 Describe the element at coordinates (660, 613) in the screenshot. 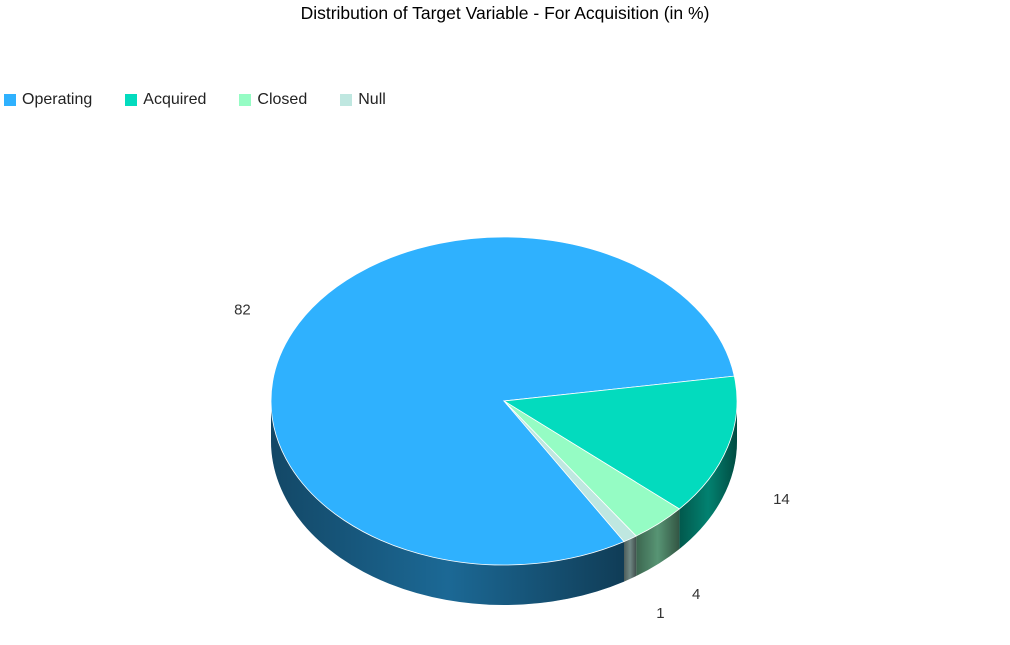

I see `data-label-null: 1` at that location.